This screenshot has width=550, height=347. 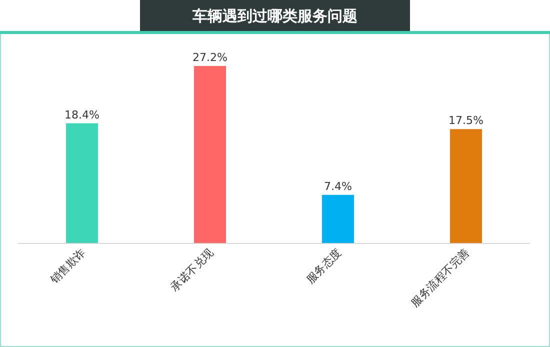 I want to click on data-label: 7.4%, so click(x=338, y=186).